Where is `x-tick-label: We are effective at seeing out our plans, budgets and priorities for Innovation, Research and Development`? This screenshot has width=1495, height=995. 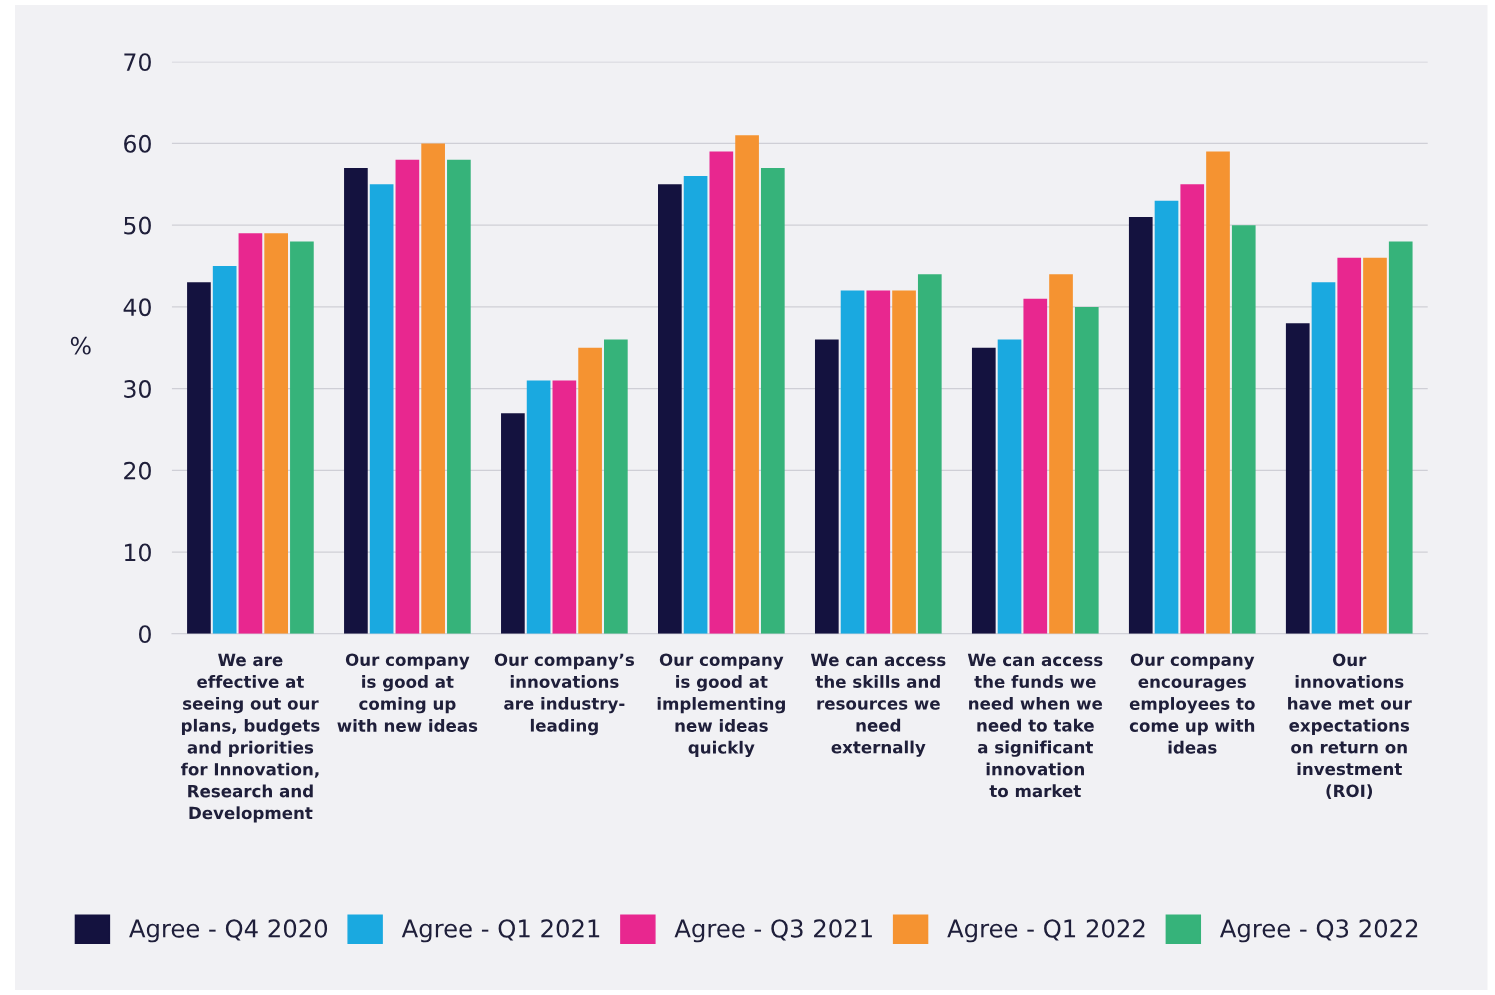 x-tick-label: We are effective at seeing out our plans, budgets and priorities for Innovation, Research and Development is located at coordinates (250, 738).